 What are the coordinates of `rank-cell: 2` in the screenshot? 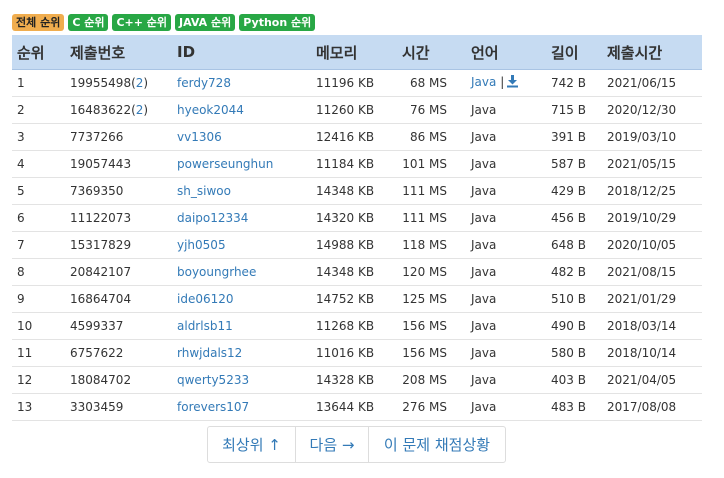 It's located at (38, 110).